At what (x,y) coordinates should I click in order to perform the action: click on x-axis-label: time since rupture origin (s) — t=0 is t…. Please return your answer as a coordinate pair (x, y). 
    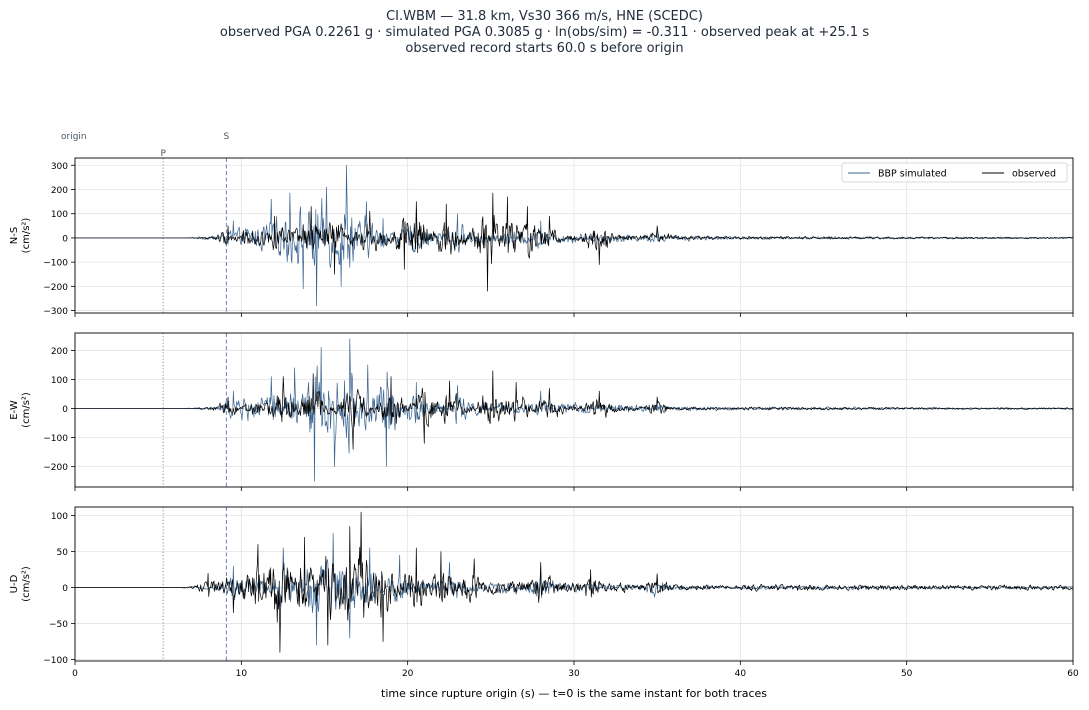
    Looking at the image, I should click on (574, 693).